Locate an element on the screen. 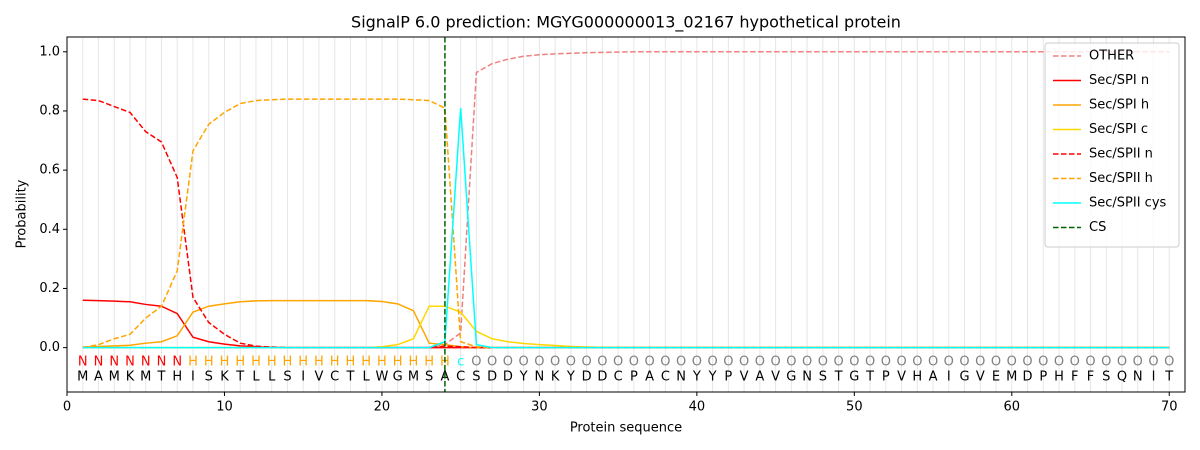 This screenshot has width=1200, height=450. y-axis-label: Probability is located at coordinates (22, 213).